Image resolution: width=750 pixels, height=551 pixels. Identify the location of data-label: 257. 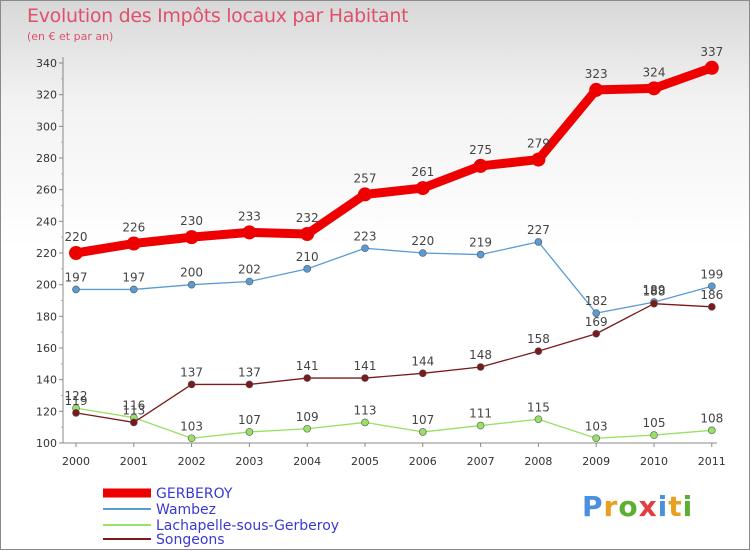
(365, 178).